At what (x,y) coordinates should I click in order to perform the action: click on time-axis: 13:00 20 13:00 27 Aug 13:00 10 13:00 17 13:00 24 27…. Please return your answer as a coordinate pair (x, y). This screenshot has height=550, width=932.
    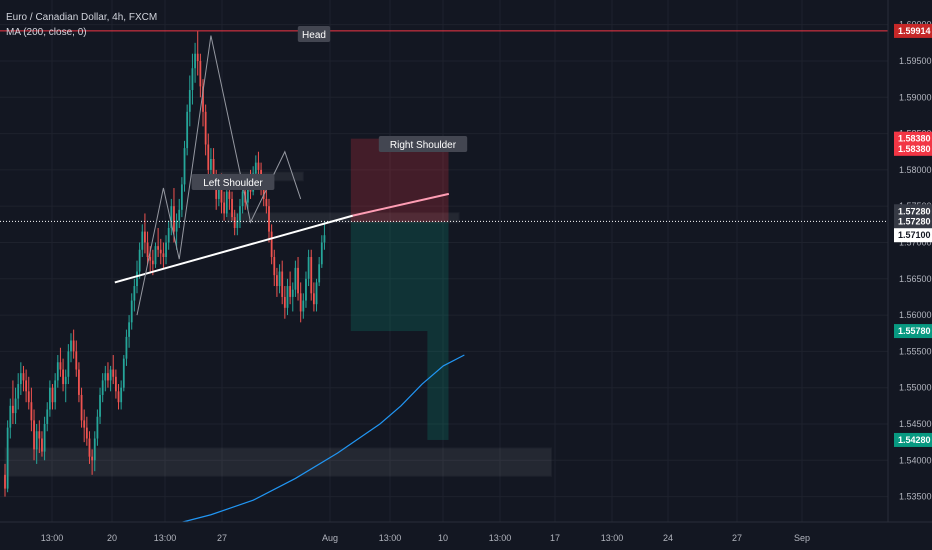
    Looking at the image, I should click on (466, 535).